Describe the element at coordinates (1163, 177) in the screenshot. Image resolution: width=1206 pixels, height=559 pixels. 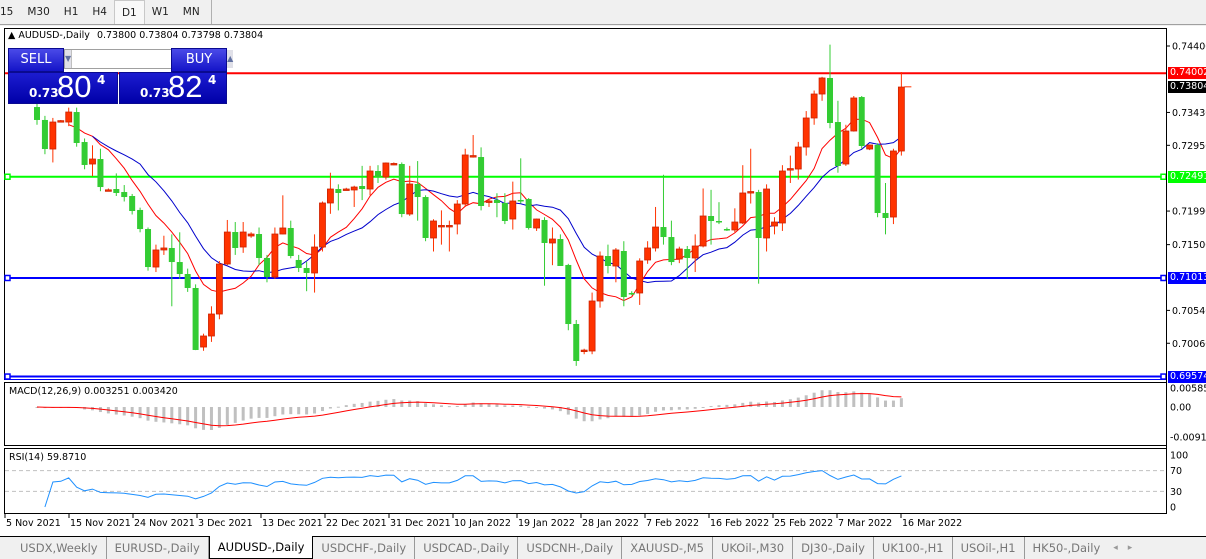
I see `line-handle-right` at that location.